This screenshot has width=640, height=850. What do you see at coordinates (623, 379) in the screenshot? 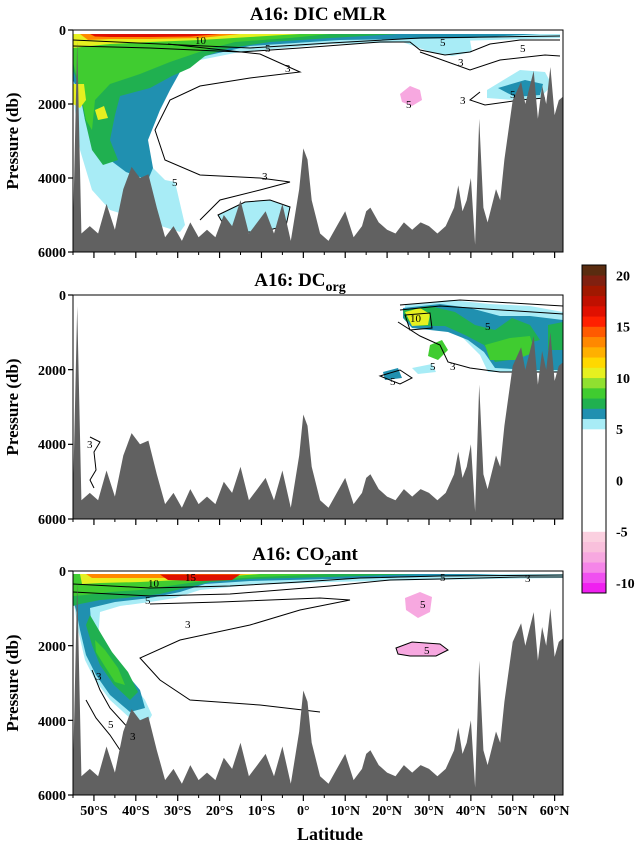
I see `colorbar-tick-label: 10` at bounding box center [623, 379].